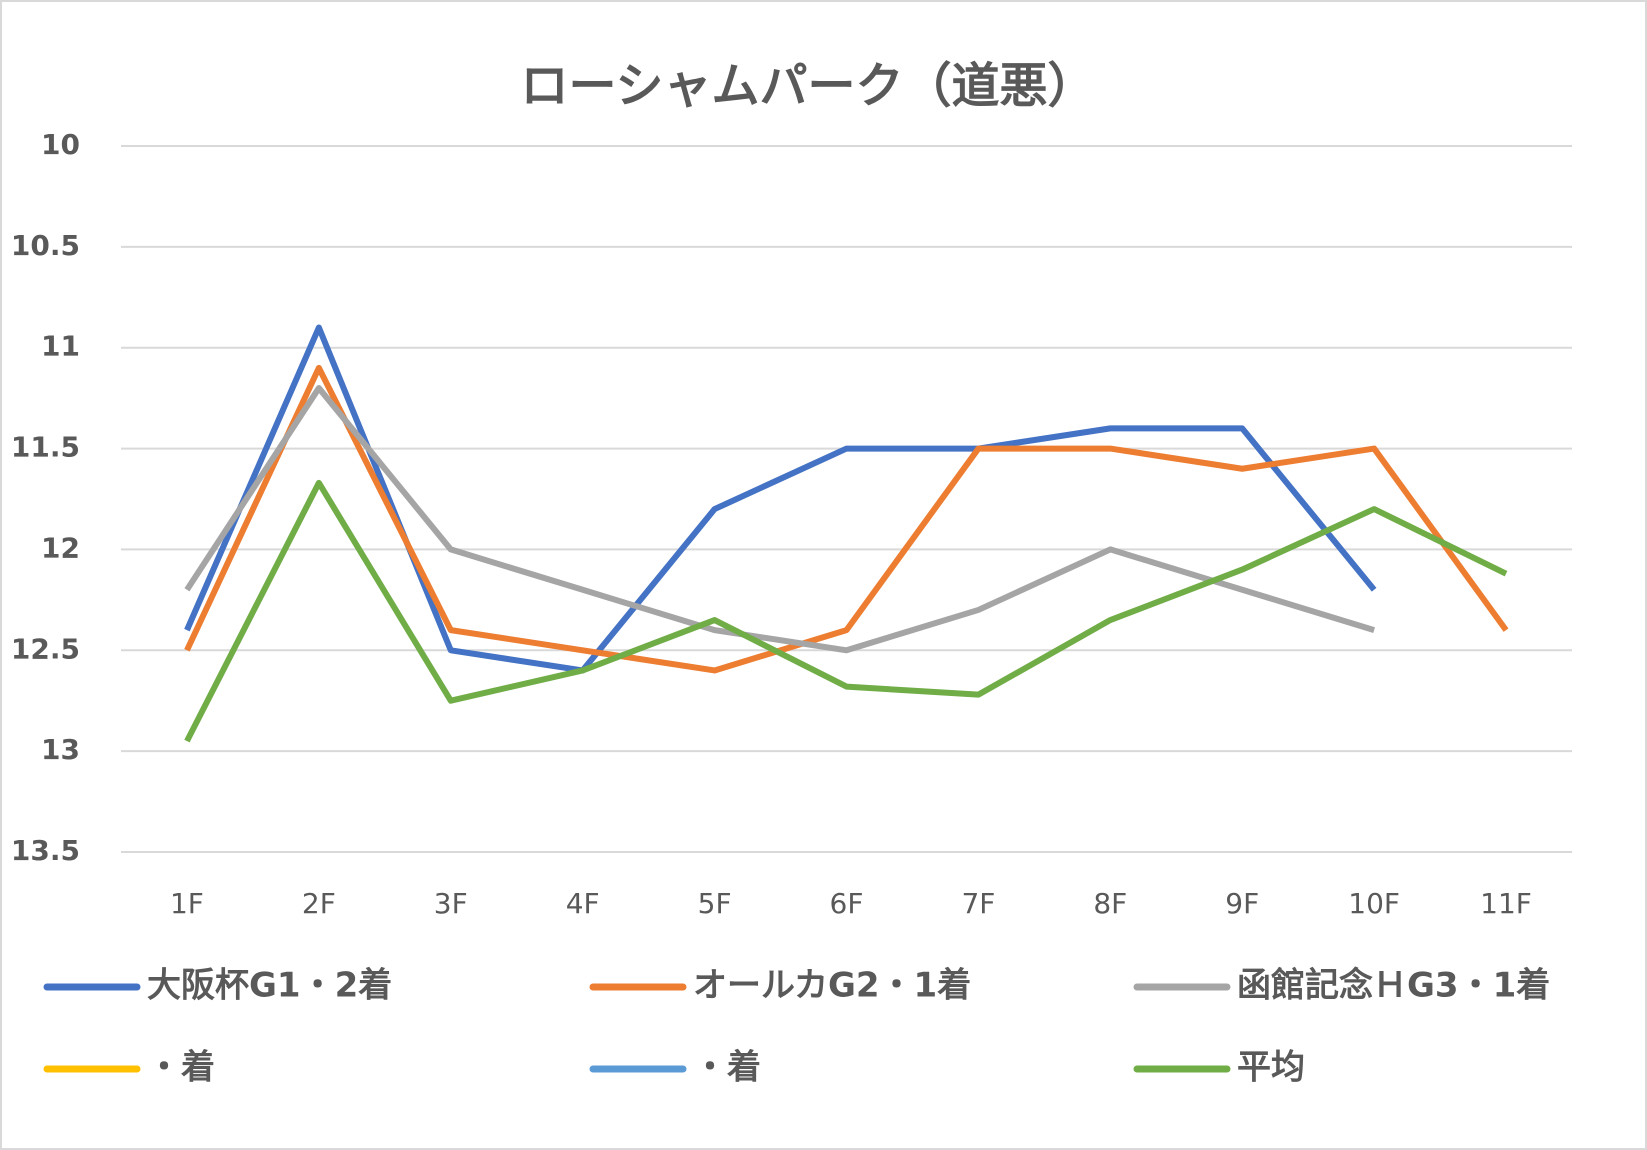 The width and height of the screenshot is (1647, 1150). What do you see at coordinates (45, 245) in the screenshot?
I see `y-tick-label: 10.5` at bounding box center [45, 245].